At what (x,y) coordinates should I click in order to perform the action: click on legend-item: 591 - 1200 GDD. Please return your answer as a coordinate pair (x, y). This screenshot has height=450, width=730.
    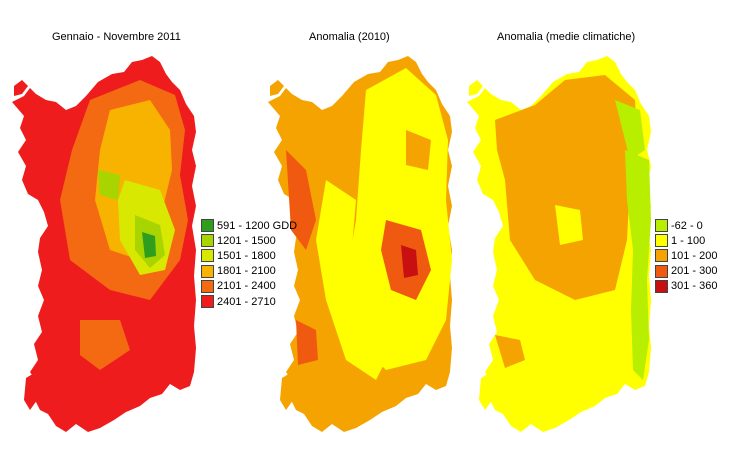
    Looking at the image, I should click on (249, 225).